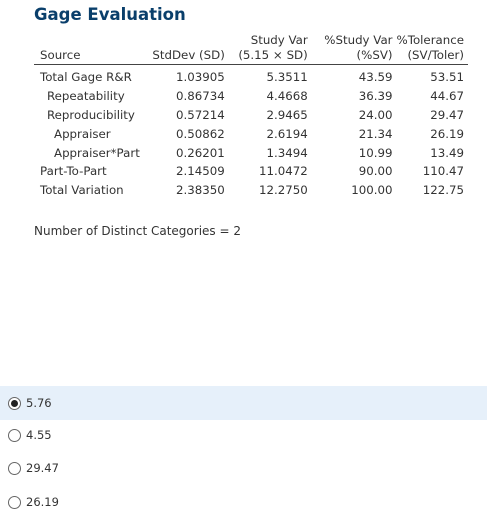 The height and width of the screenshot is (522, 496). What do you see at coordinates (430, 40) in the screenshot?
I see `column-header: %Tolerance` at bounding box center [430, 40].